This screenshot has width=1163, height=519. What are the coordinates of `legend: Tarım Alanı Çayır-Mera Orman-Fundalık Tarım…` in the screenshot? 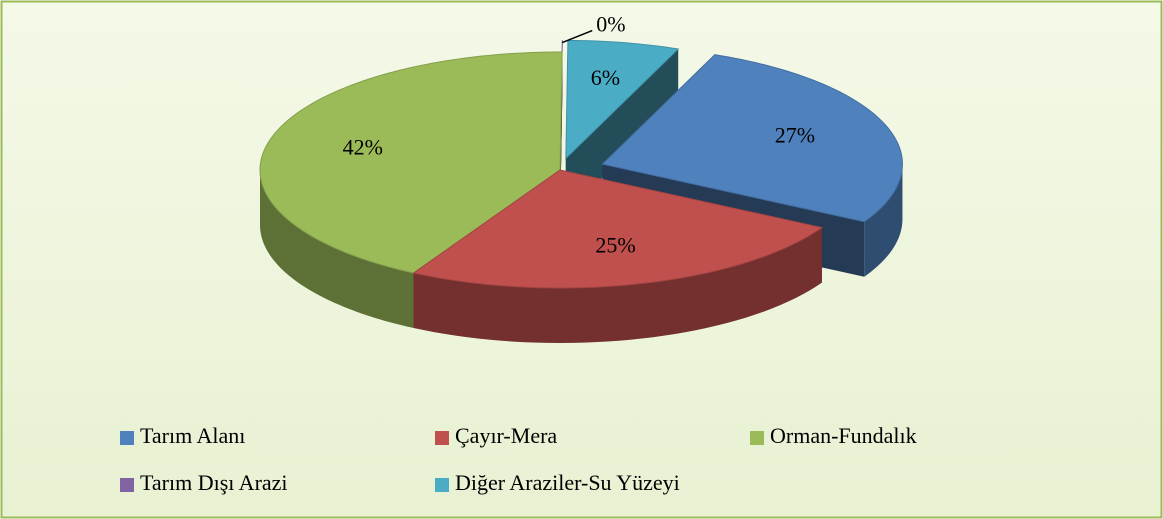 It's located at (518, 459).